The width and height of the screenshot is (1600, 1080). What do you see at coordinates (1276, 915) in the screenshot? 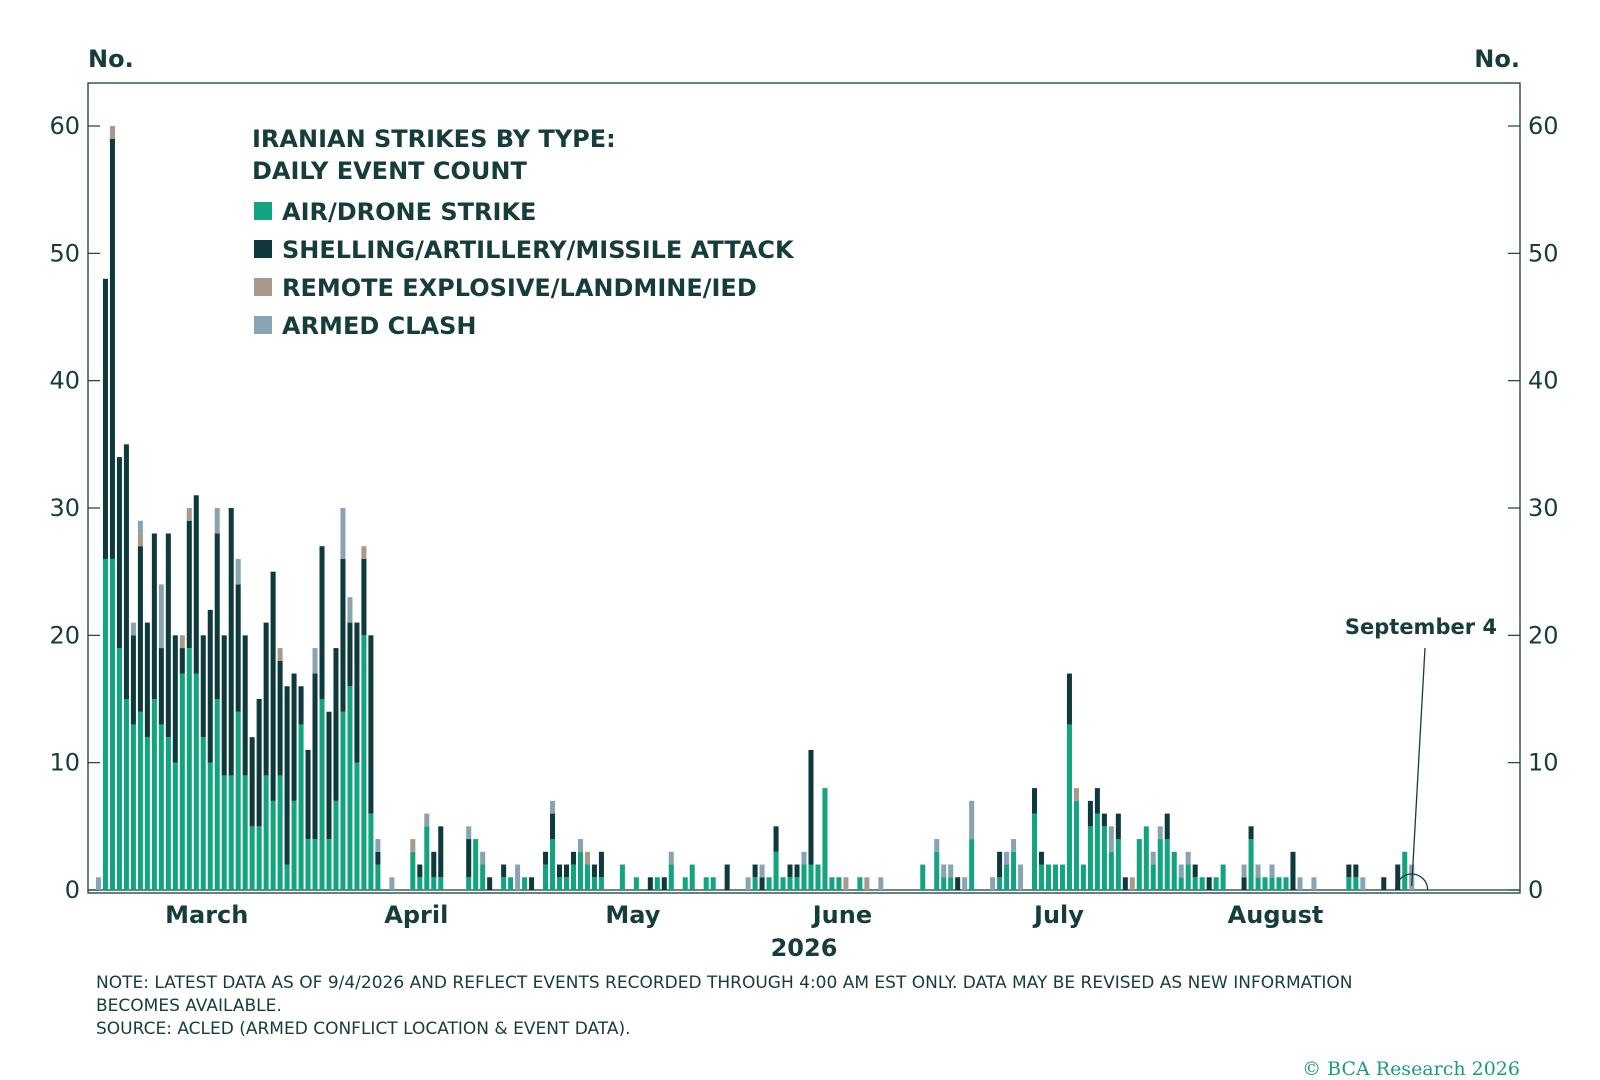
I see `x-month-label: August` at bounding box center [1276, 915].